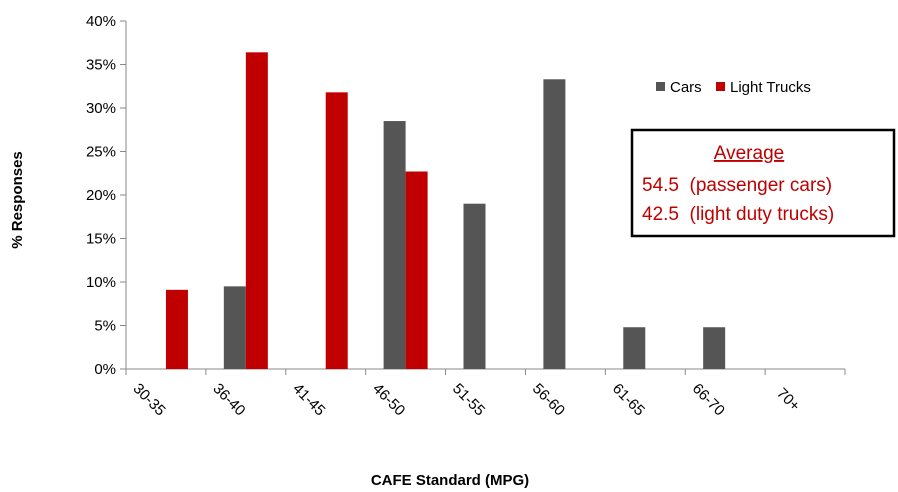 Image resolution: width=898 pixels, height=492 pixels. Describe the element at coordinates (105, 326) in the screenshot. I see `y-tick-label: 5%` at that location.